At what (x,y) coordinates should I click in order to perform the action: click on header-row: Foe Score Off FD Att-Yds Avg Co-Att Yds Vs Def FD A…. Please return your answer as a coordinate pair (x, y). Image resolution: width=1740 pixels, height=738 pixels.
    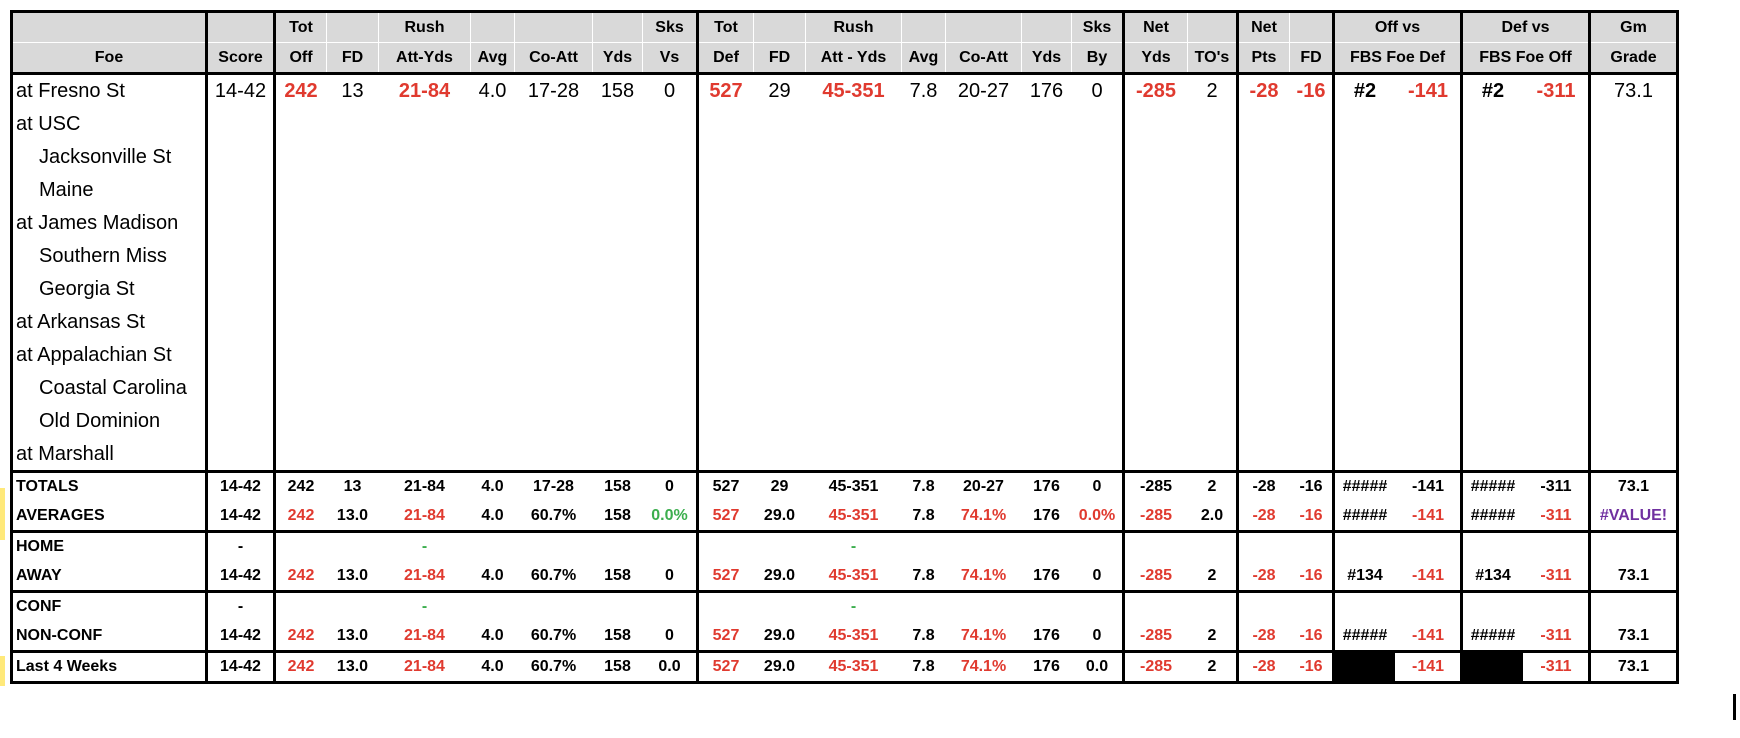
    Looking at the image, I should click on (844, 58).